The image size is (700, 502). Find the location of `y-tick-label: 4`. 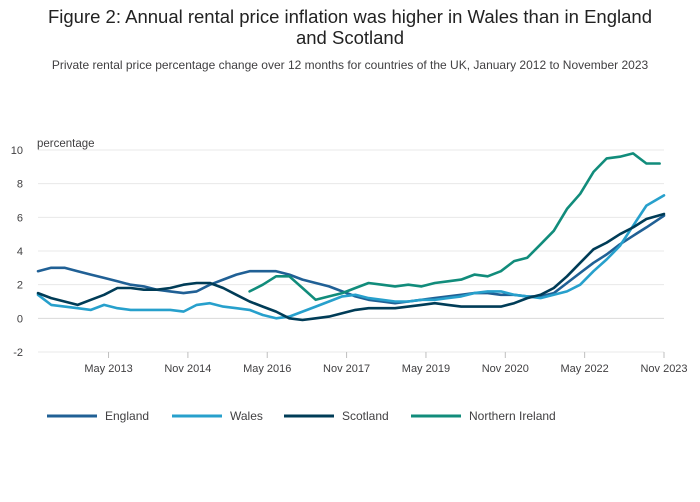

y-tick-label: 4 is located at coordinates (20, 252).